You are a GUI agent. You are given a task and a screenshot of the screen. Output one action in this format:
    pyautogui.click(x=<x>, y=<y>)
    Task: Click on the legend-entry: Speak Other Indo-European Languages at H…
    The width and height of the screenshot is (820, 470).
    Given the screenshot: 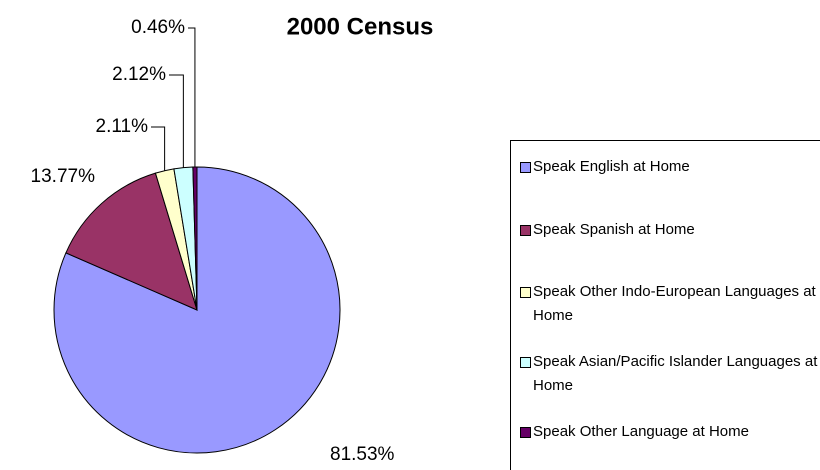 What is the action you would take?
    pyautogui.click(x=670, y=304)
    